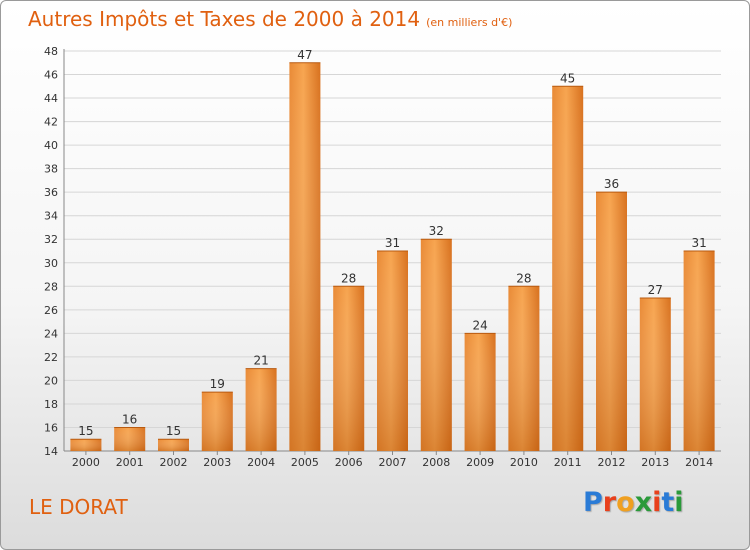  I want to click on logo-letter: x, so click(643, 502).